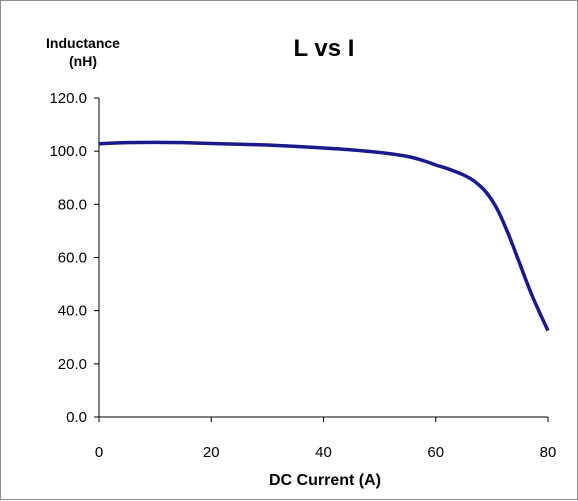 Image resolution: width=578 pixels, height=501 pixels. What do you see at coordinates (83, 61) in the screenshot?
I see `y-axis-label-line-2: (nH)` at bounding box center [83, 61].